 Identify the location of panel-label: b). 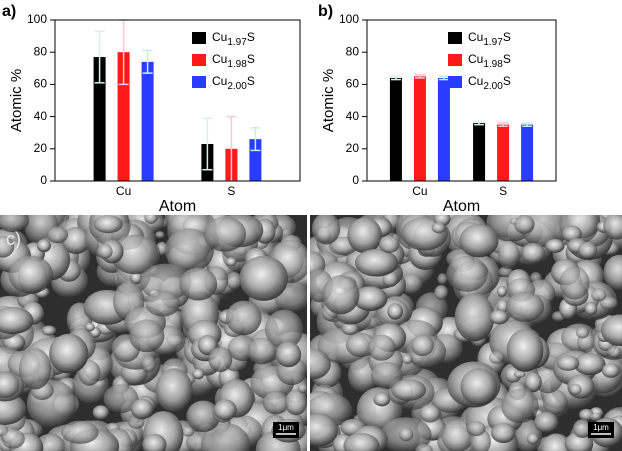
(325, 11).